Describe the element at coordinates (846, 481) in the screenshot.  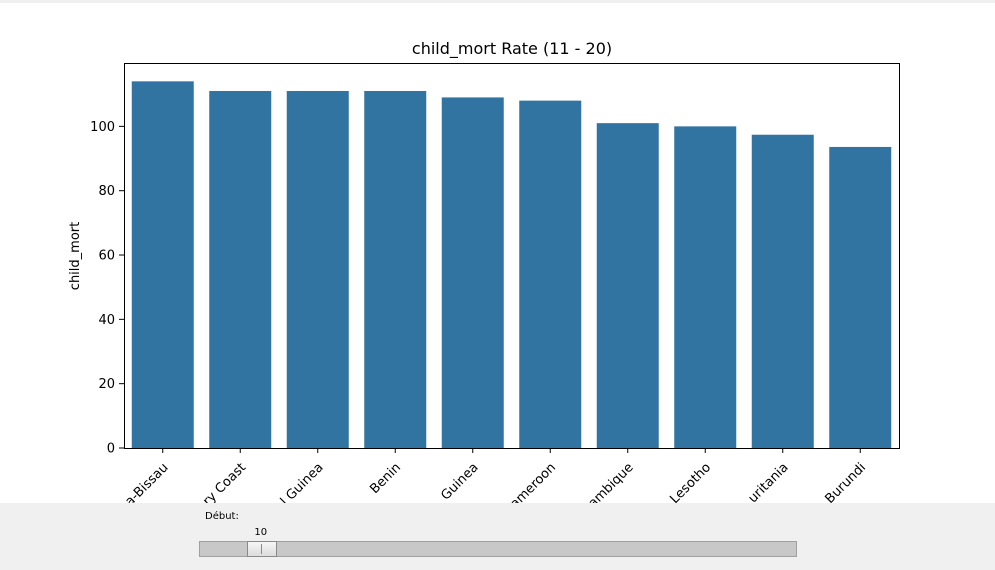
I see `x-tick-label: Burundi` at that location.